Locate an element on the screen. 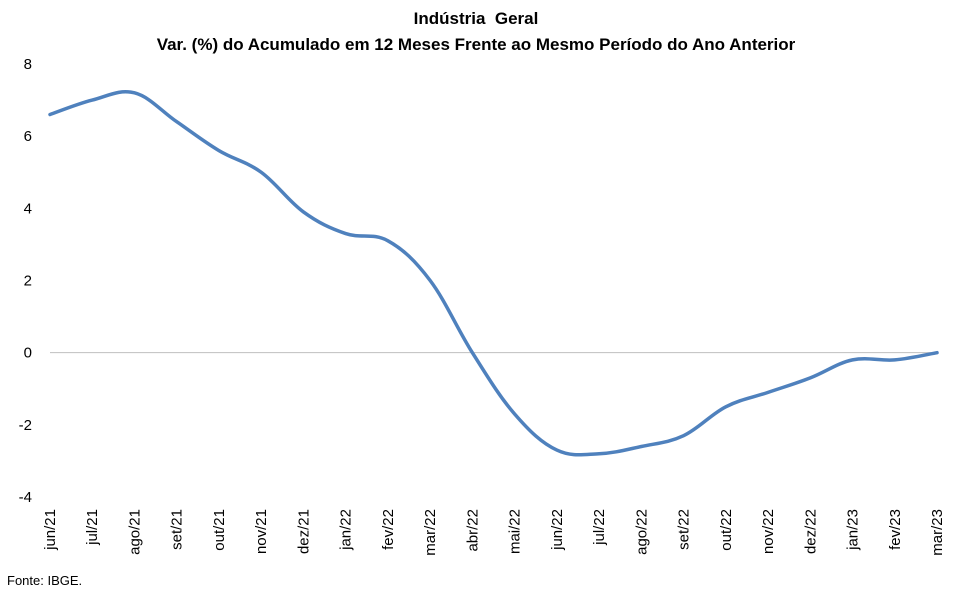  x-tick-label: set/22 is located at coordinates (684, 529).